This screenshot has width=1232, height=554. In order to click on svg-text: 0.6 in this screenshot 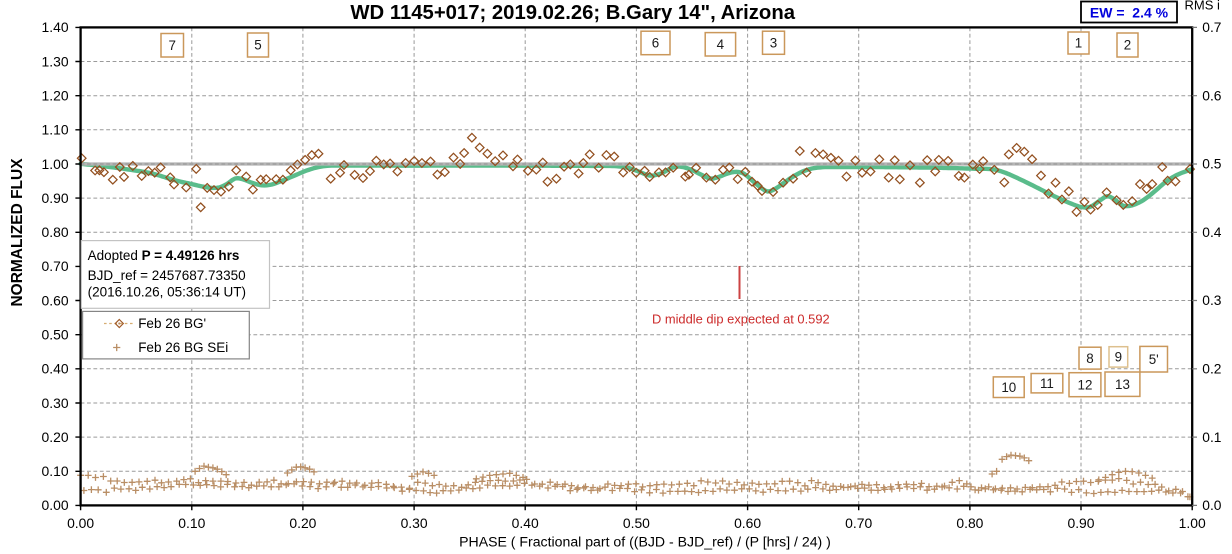, I will do `click(1212, 95)`.